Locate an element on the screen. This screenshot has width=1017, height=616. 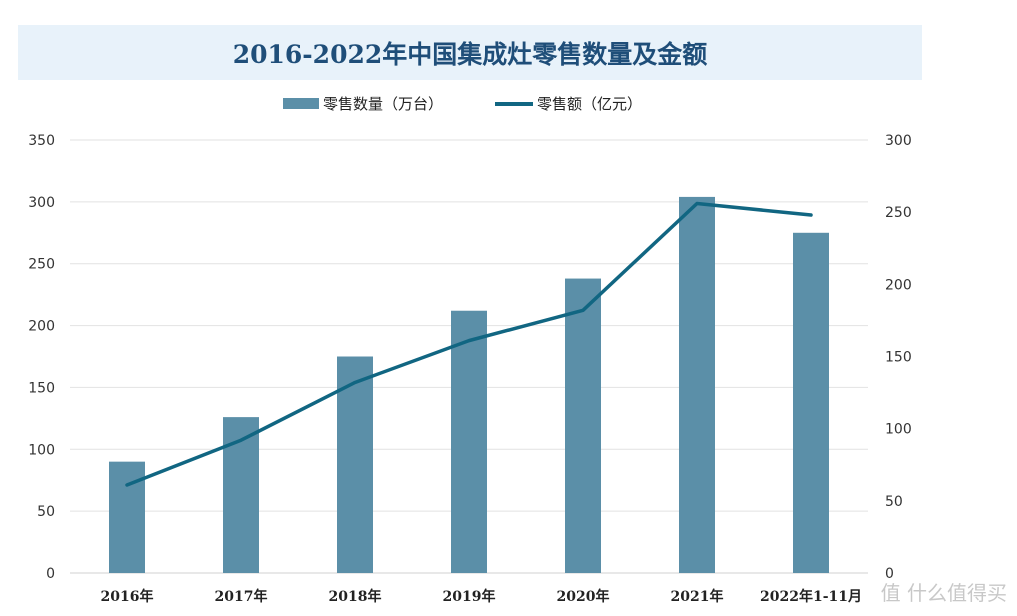
watermark: 值 什么值得买 is located at coordinates (943, 593).